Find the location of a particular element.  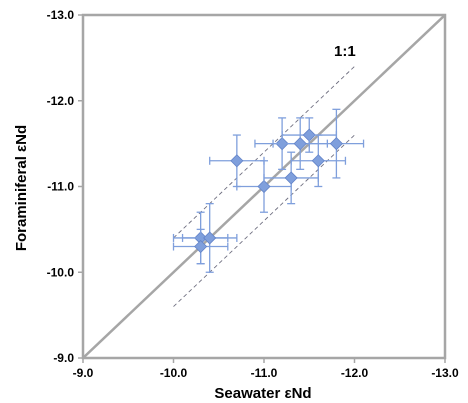

x-tick-label: -11.0 is located at coordinates (264, 373).